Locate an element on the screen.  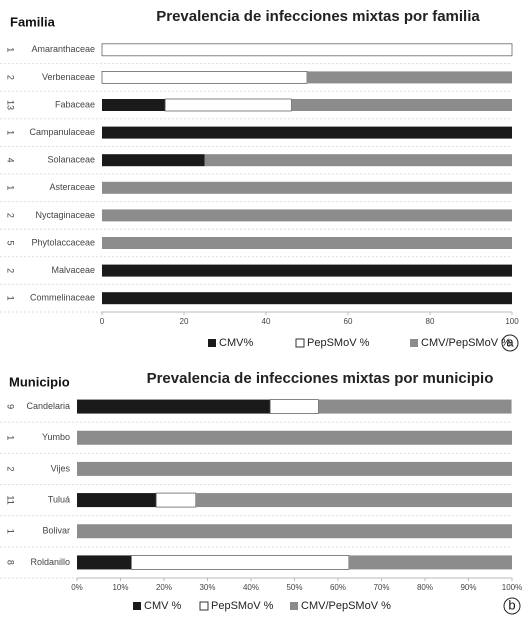
x-tick-label: 10% is located at coordinates (120, 587).